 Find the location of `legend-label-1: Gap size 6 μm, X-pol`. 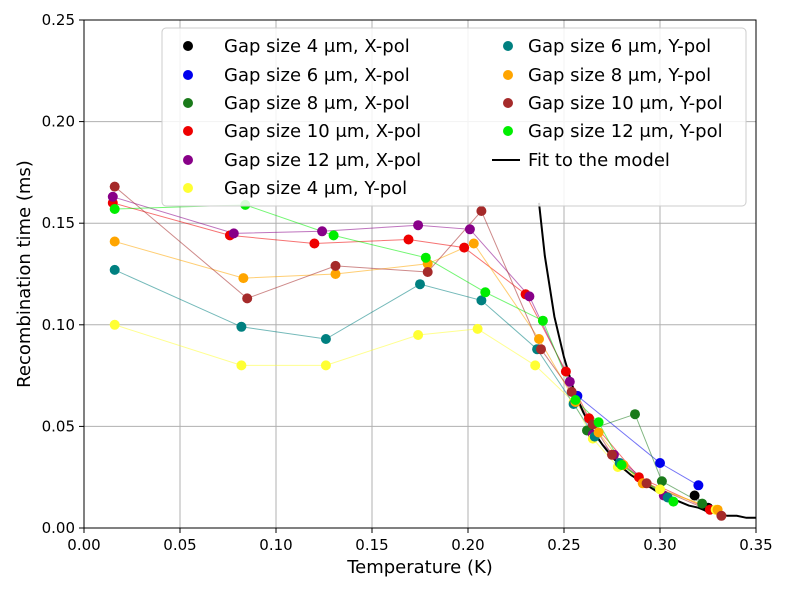

legend-label-1: Gap size 6 μm, X-pol is located at coordinates (317, 75).